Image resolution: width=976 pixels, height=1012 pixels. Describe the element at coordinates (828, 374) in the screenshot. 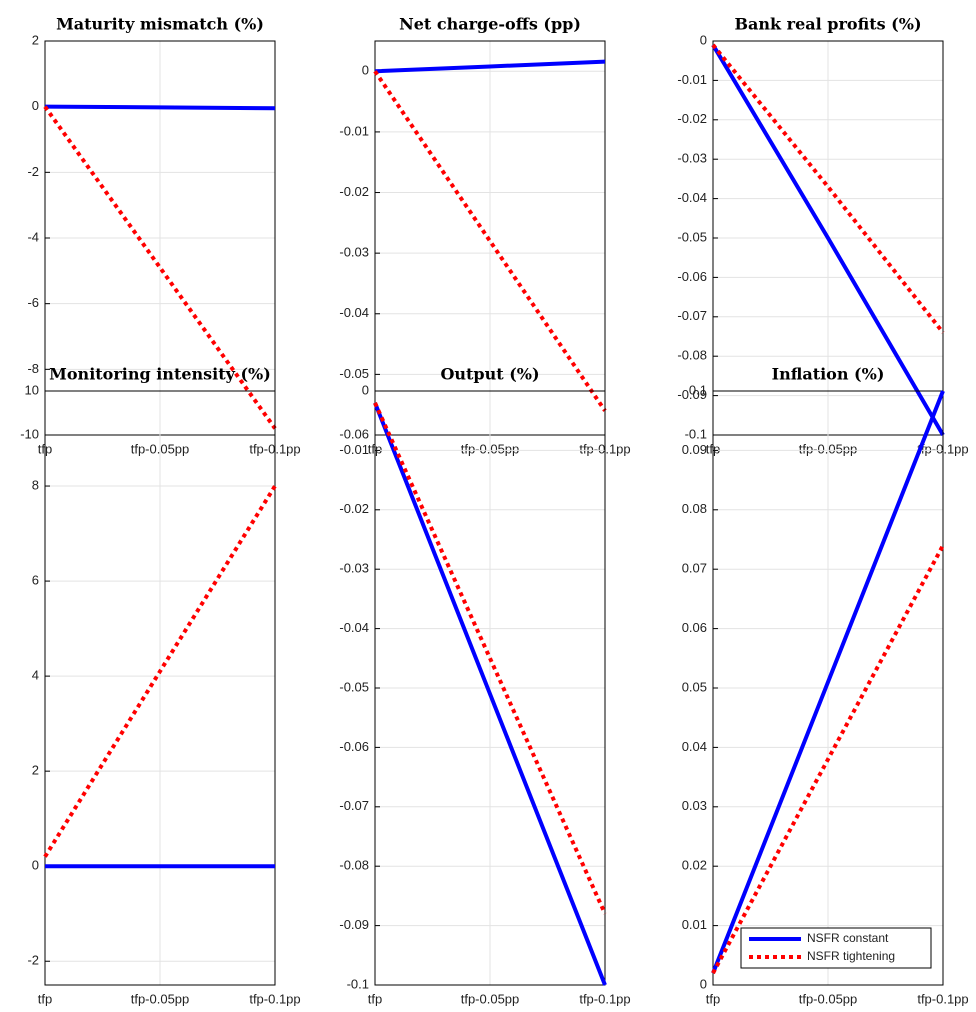

I see `chart-title: Inflation (%)` at that location.